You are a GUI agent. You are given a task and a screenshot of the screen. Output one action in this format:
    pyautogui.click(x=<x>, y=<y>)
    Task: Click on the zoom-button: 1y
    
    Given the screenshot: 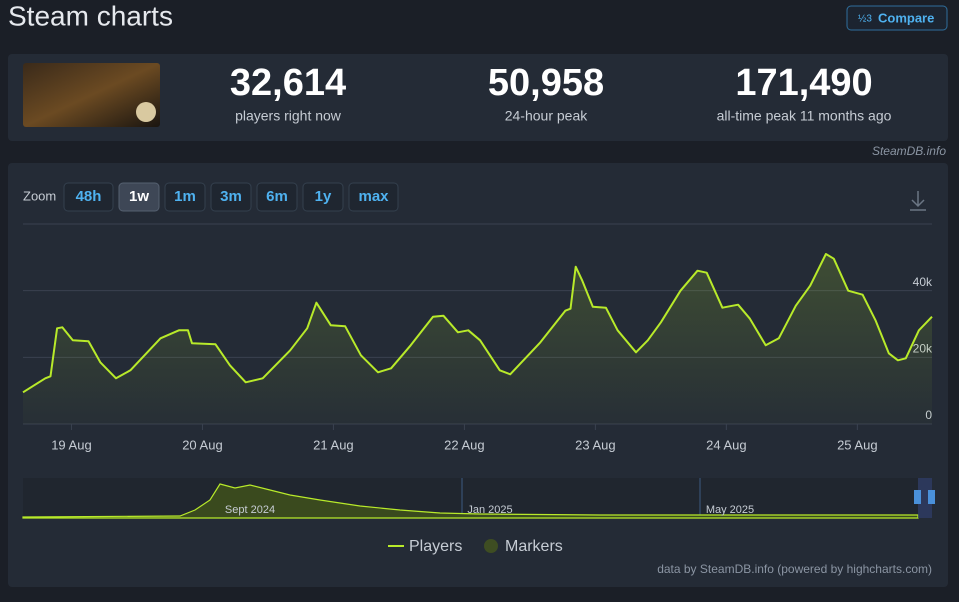 What is the action you would take?
    pyautogui.click(x=323, y=197)
    